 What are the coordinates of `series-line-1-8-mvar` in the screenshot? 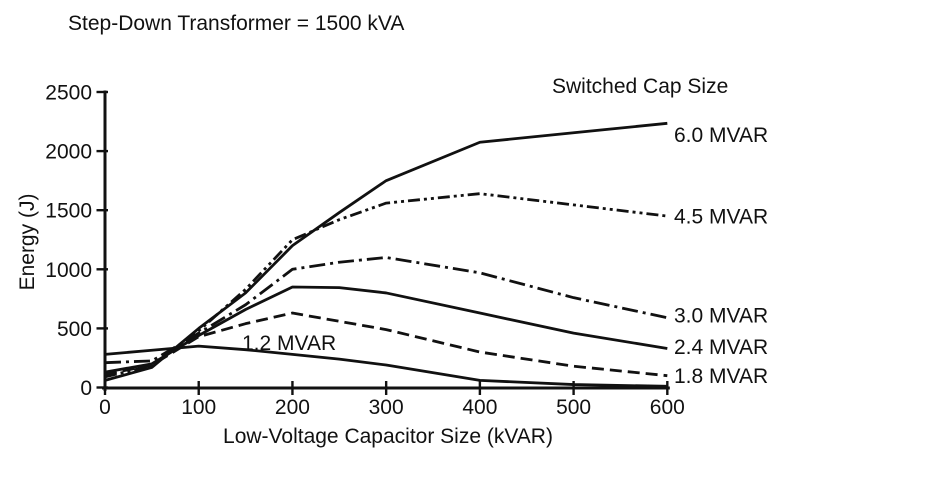 It's located at (386, 344).